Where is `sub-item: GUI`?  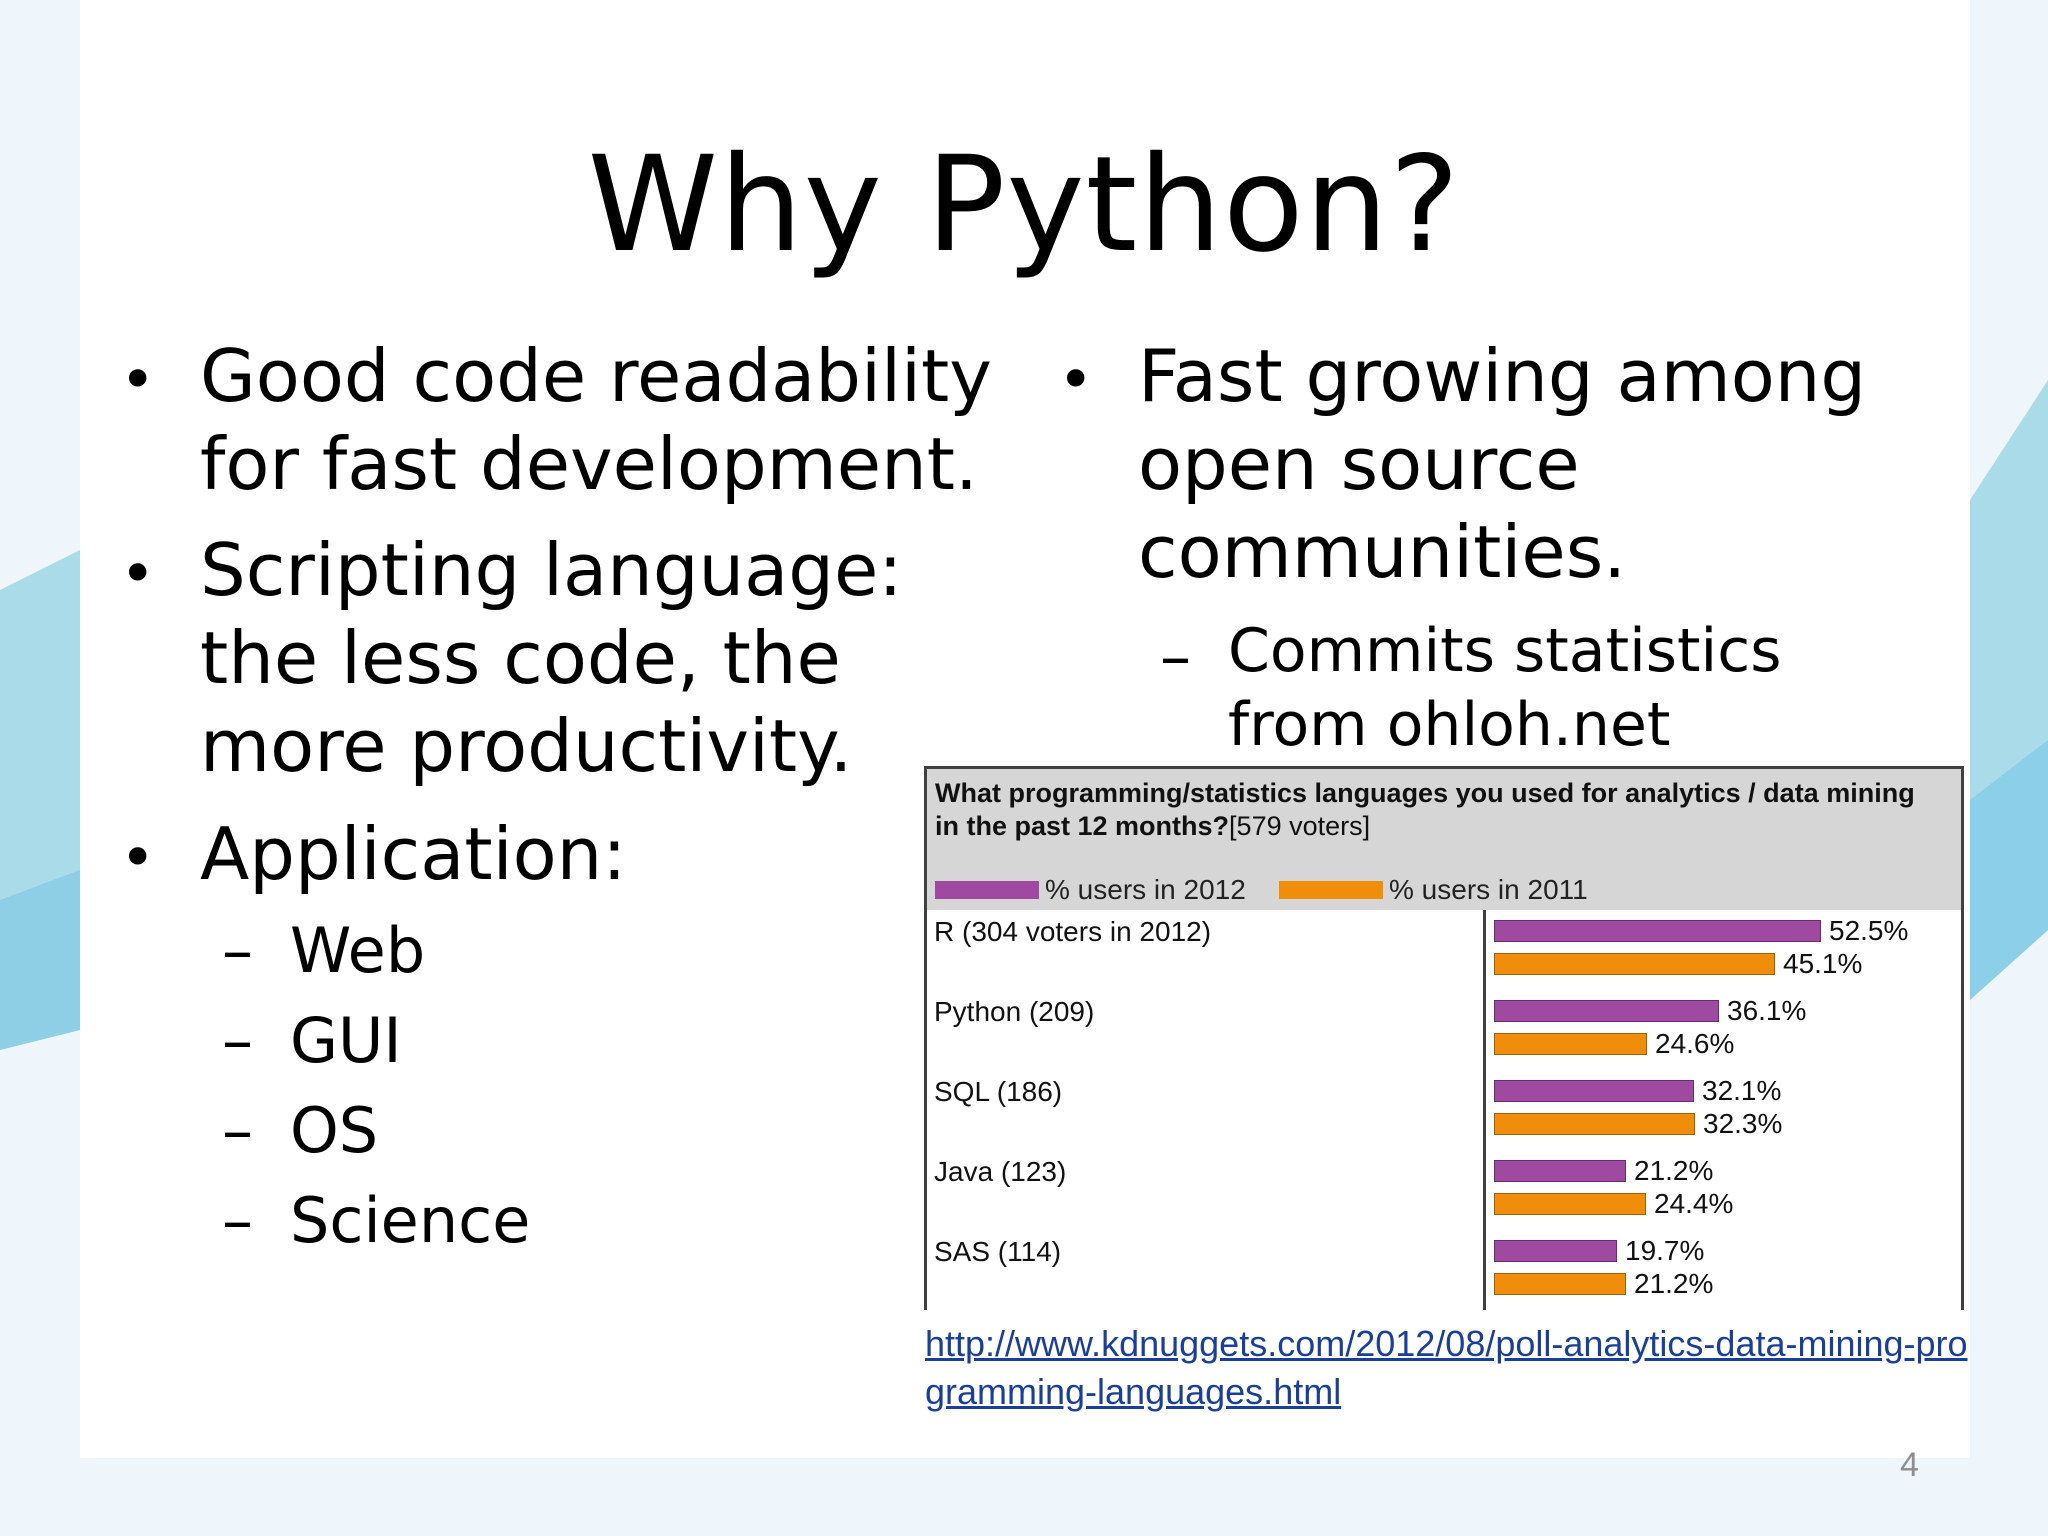
sub-item: GUI is located at coordinates (346, 1040).